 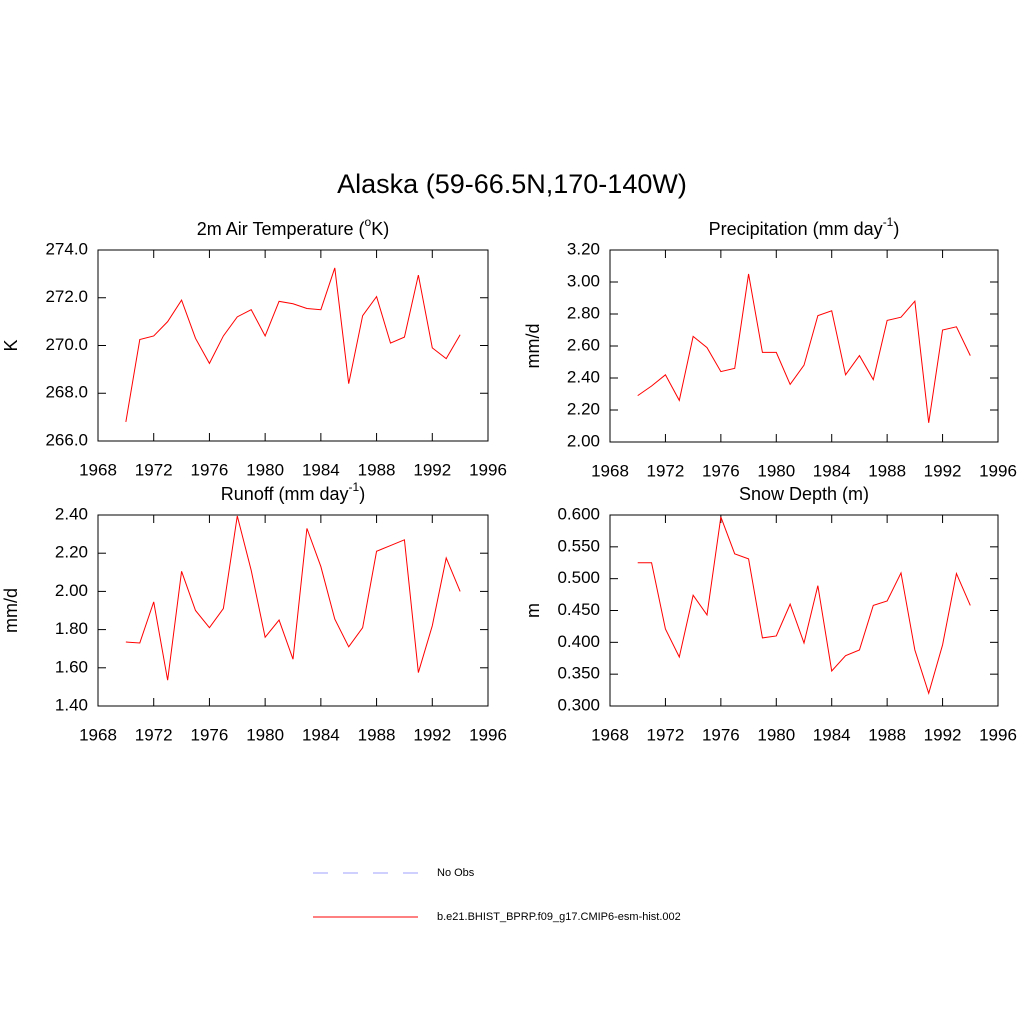 I want to click on figure-title: Alaska (59-66.5N,170-140W), so click(x=512, y=184).